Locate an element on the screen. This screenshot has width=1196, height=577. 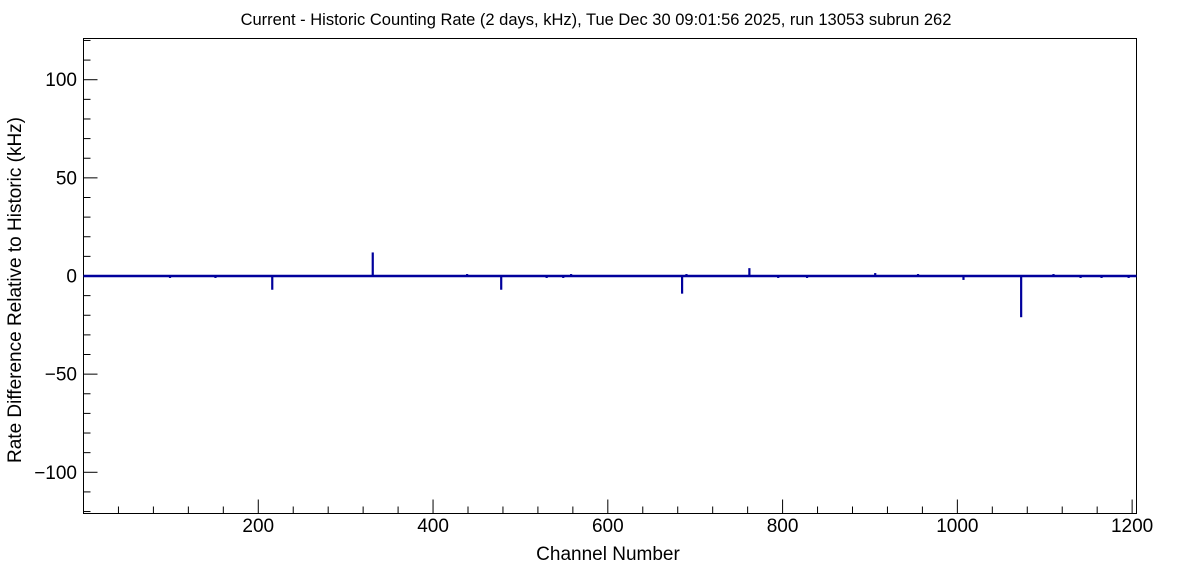
x-axis-ticks: 200 400 600 800 1000 1200 is located at coordinates (635, 518).